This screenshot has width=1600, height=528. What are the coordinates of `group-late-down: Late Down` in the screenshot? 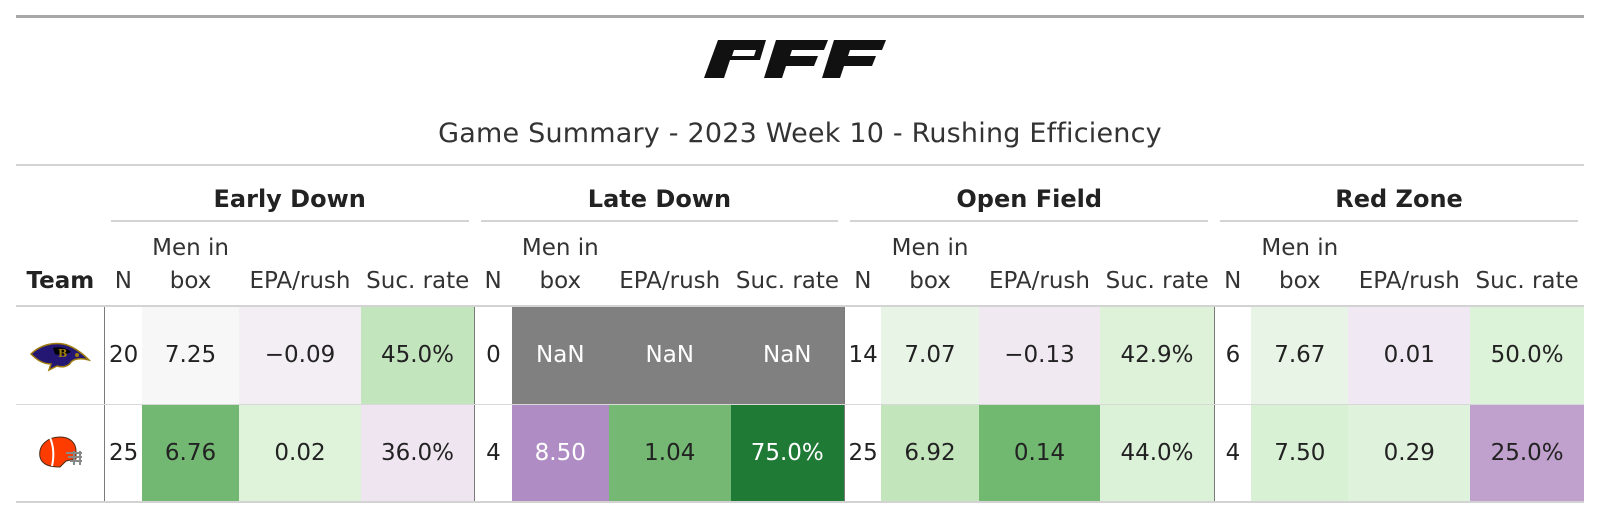 It's located at (659, 196).